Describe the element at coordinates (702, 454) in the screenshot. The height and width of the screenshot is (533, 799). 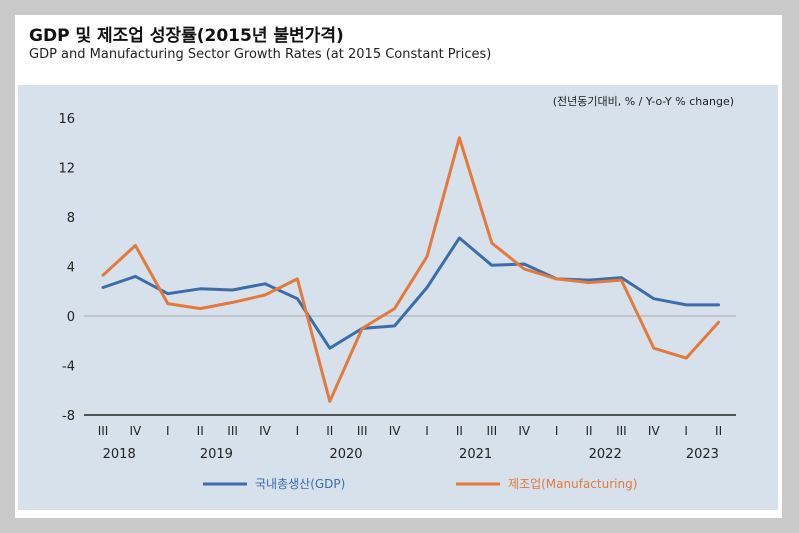
I see `year-label: 2023` at that location.